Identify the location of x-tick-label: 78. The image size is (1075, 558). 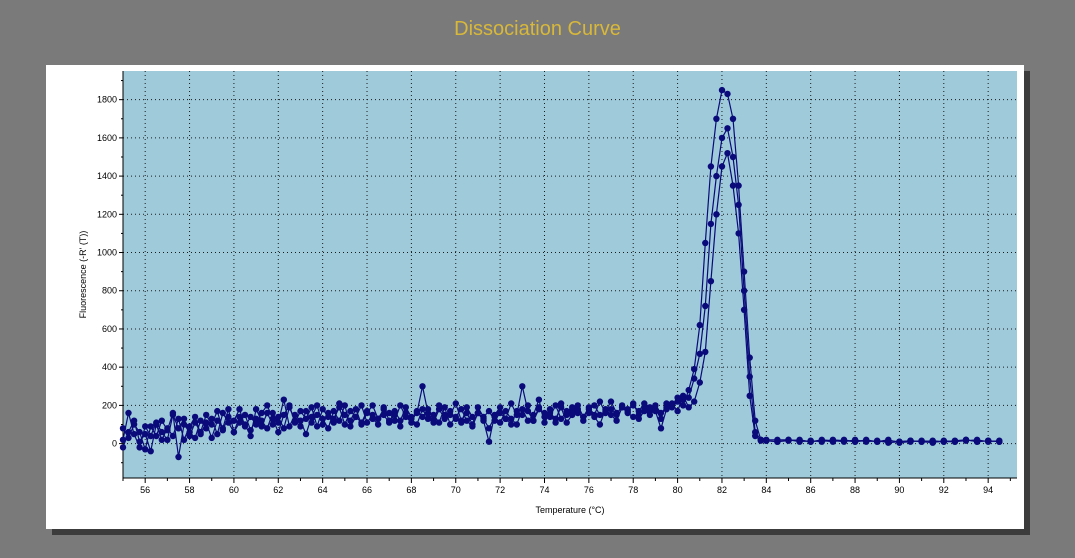
(633, 490).